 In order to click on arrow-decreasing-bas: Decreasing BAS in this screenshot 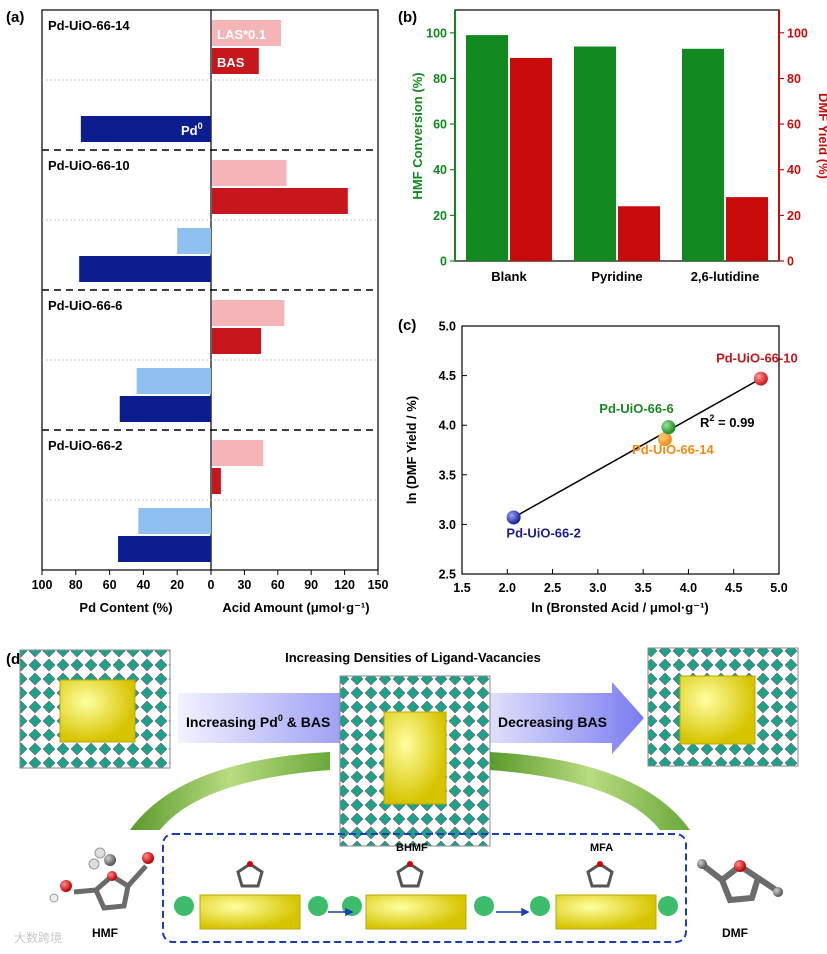, I will do `click(553, 718)`.